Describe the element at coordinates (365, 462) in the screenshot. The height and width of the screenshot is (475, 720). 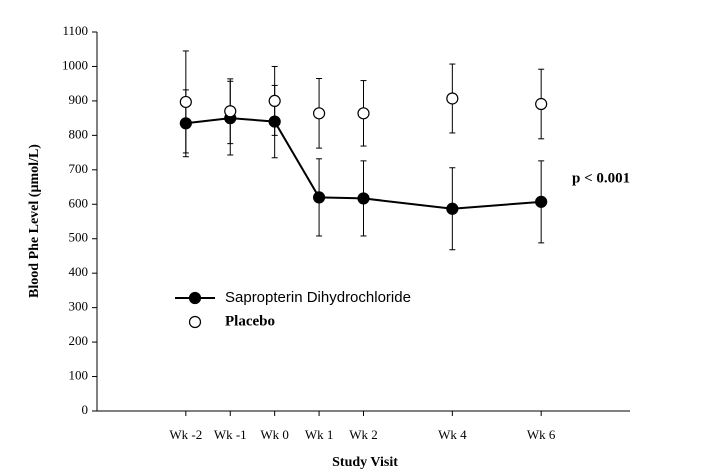
I see `x-axis-title: Study Visit` at that location.